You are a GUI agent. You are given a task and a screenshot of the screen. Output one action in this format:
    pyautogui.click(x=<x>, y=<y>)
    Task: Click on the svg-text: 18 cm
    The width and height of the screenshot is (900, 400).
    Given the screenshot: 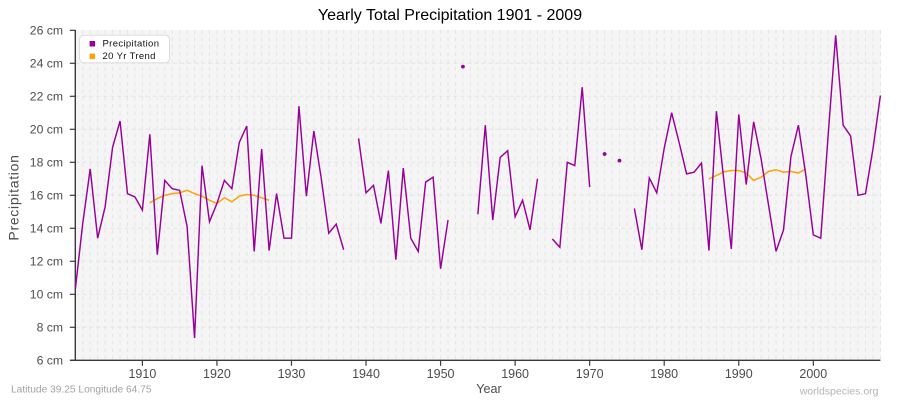 What is the action you would take?
    pyautogui.click(x=46, y=163)
    